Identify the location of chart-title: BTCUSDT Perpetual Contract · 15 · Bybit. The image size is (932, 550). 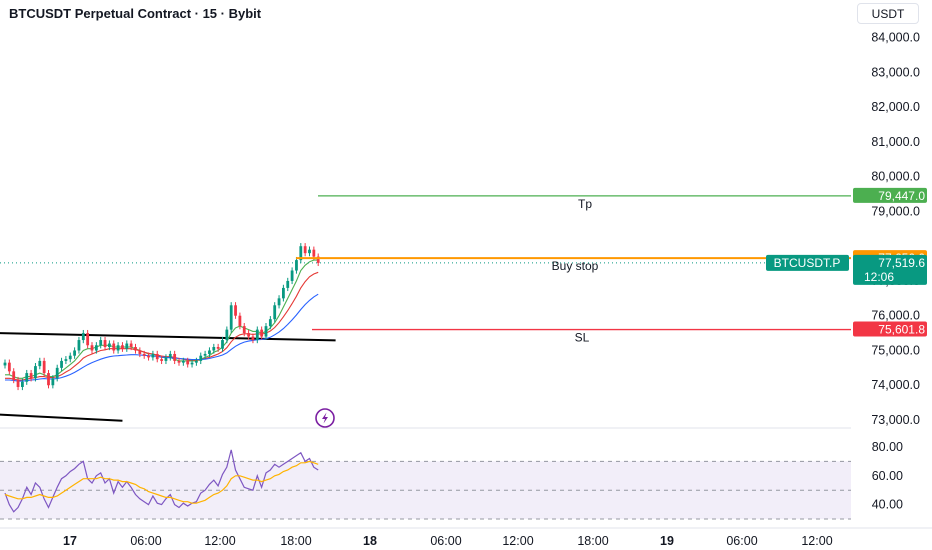
(135, 13).